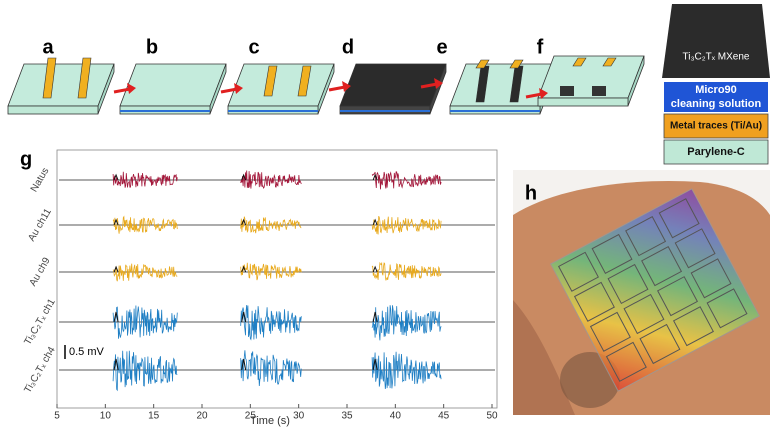 This screenshot has width=772, height=427. What do you see at coordinates (716, 90) in the screenshot?
I see `layer-label: Micro90` at bounding box center [716, 90].